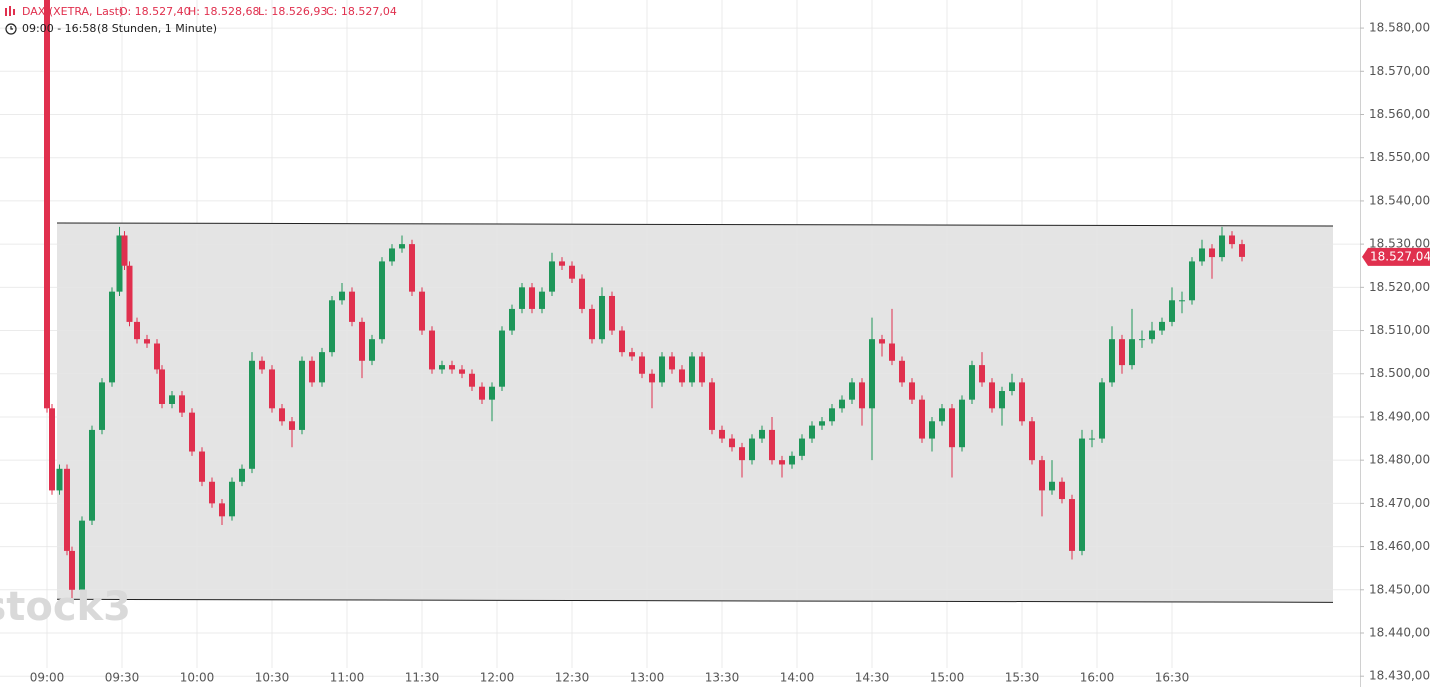 The height and width of the screenshot is (687, 1432). I want to click on symbol: DAX (XETRA, Last), so click(72, 11).